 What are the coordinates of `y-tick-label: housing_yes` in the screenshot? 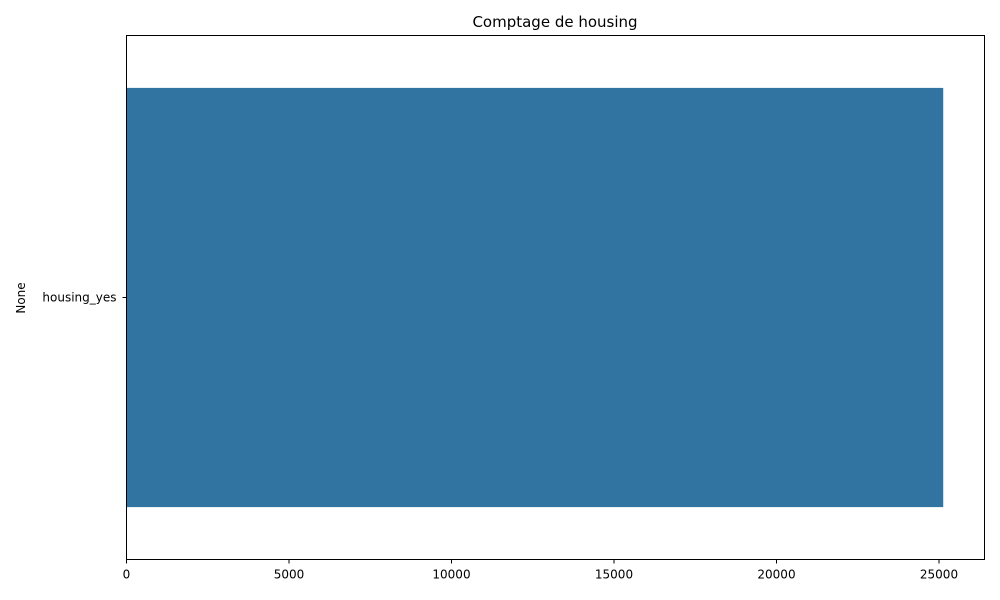 It's located at (79, 298).